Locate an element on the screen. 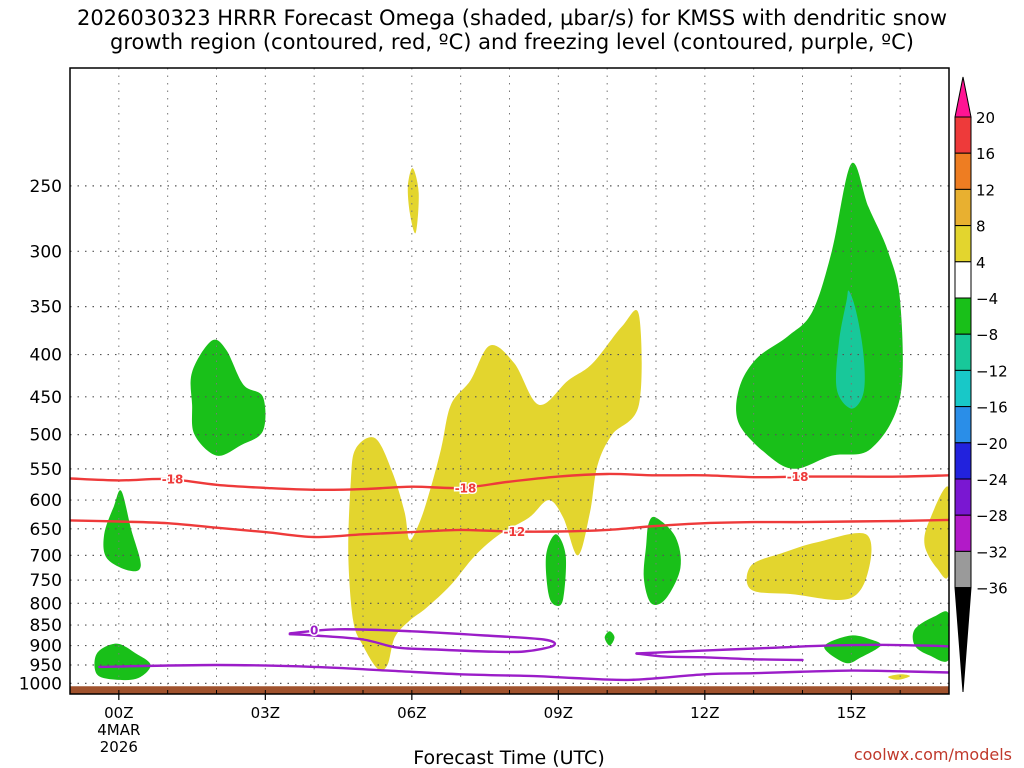 The height and width of the screenshot is (768, 1024). y-tick-label: 950 is located at coordinates (46, 666).